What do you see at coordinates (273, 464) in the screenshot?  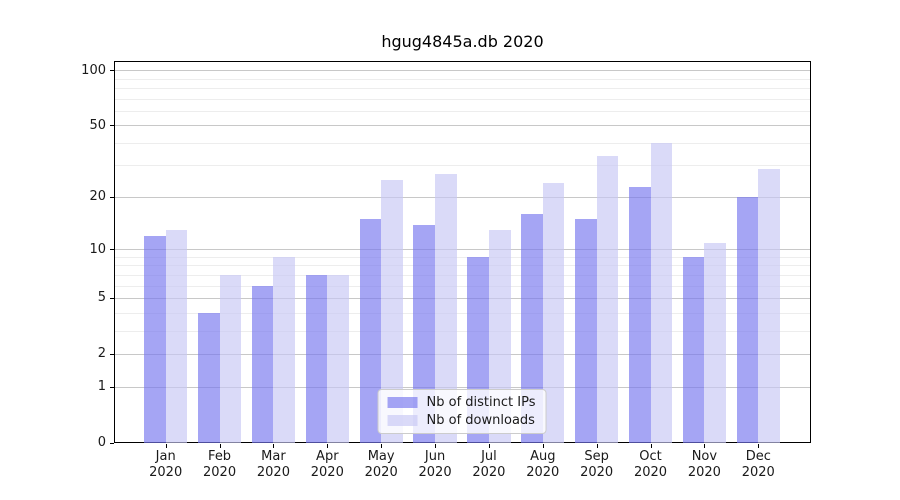 I see `x-tick-label: Mar 2020` at bounding box center [273, 464].